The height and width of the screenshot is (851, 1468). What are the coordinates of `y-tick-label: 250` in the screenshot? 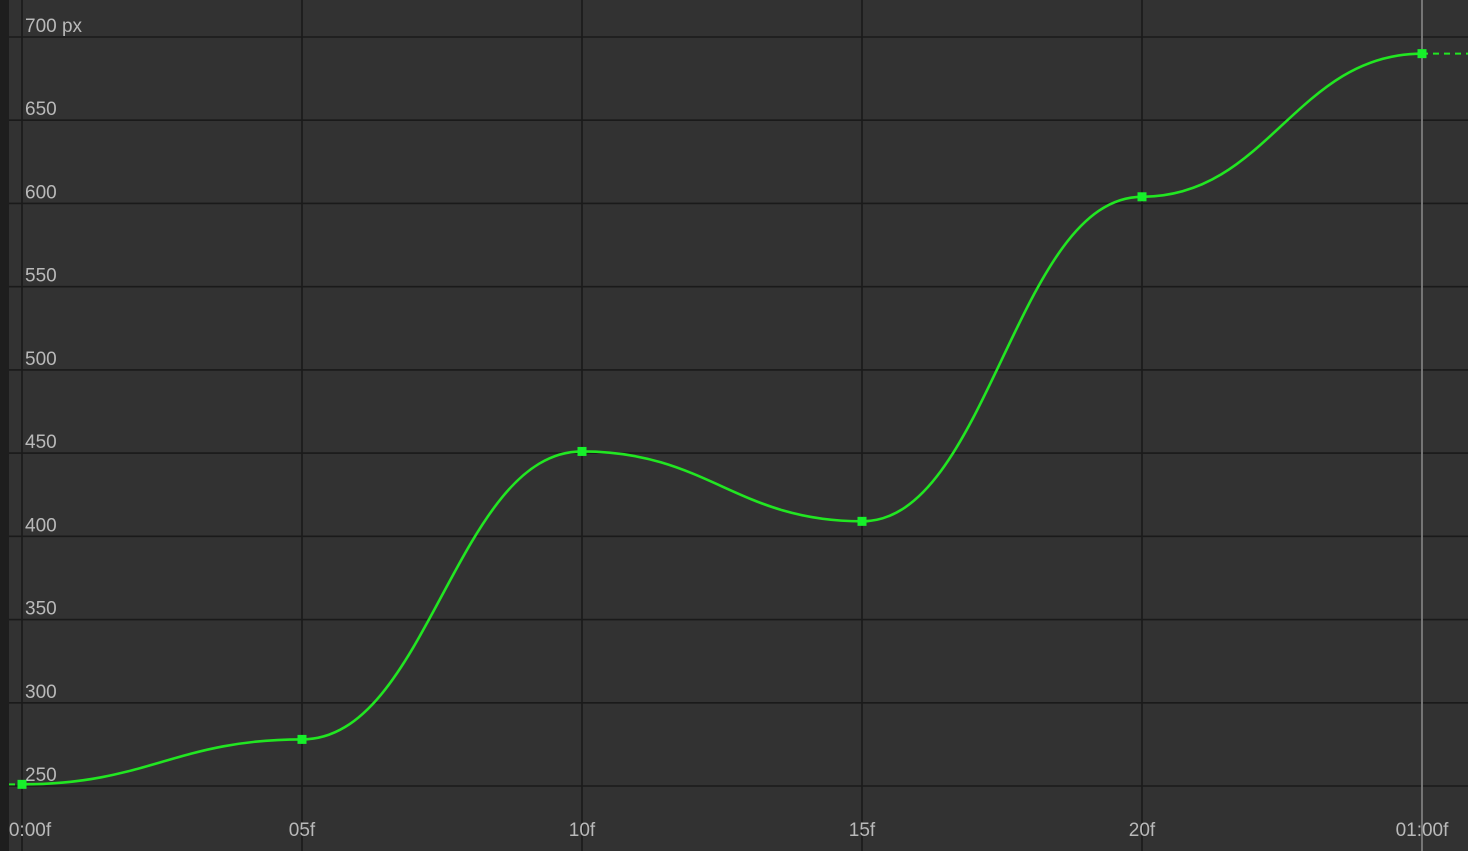 It's located at (41, 775).